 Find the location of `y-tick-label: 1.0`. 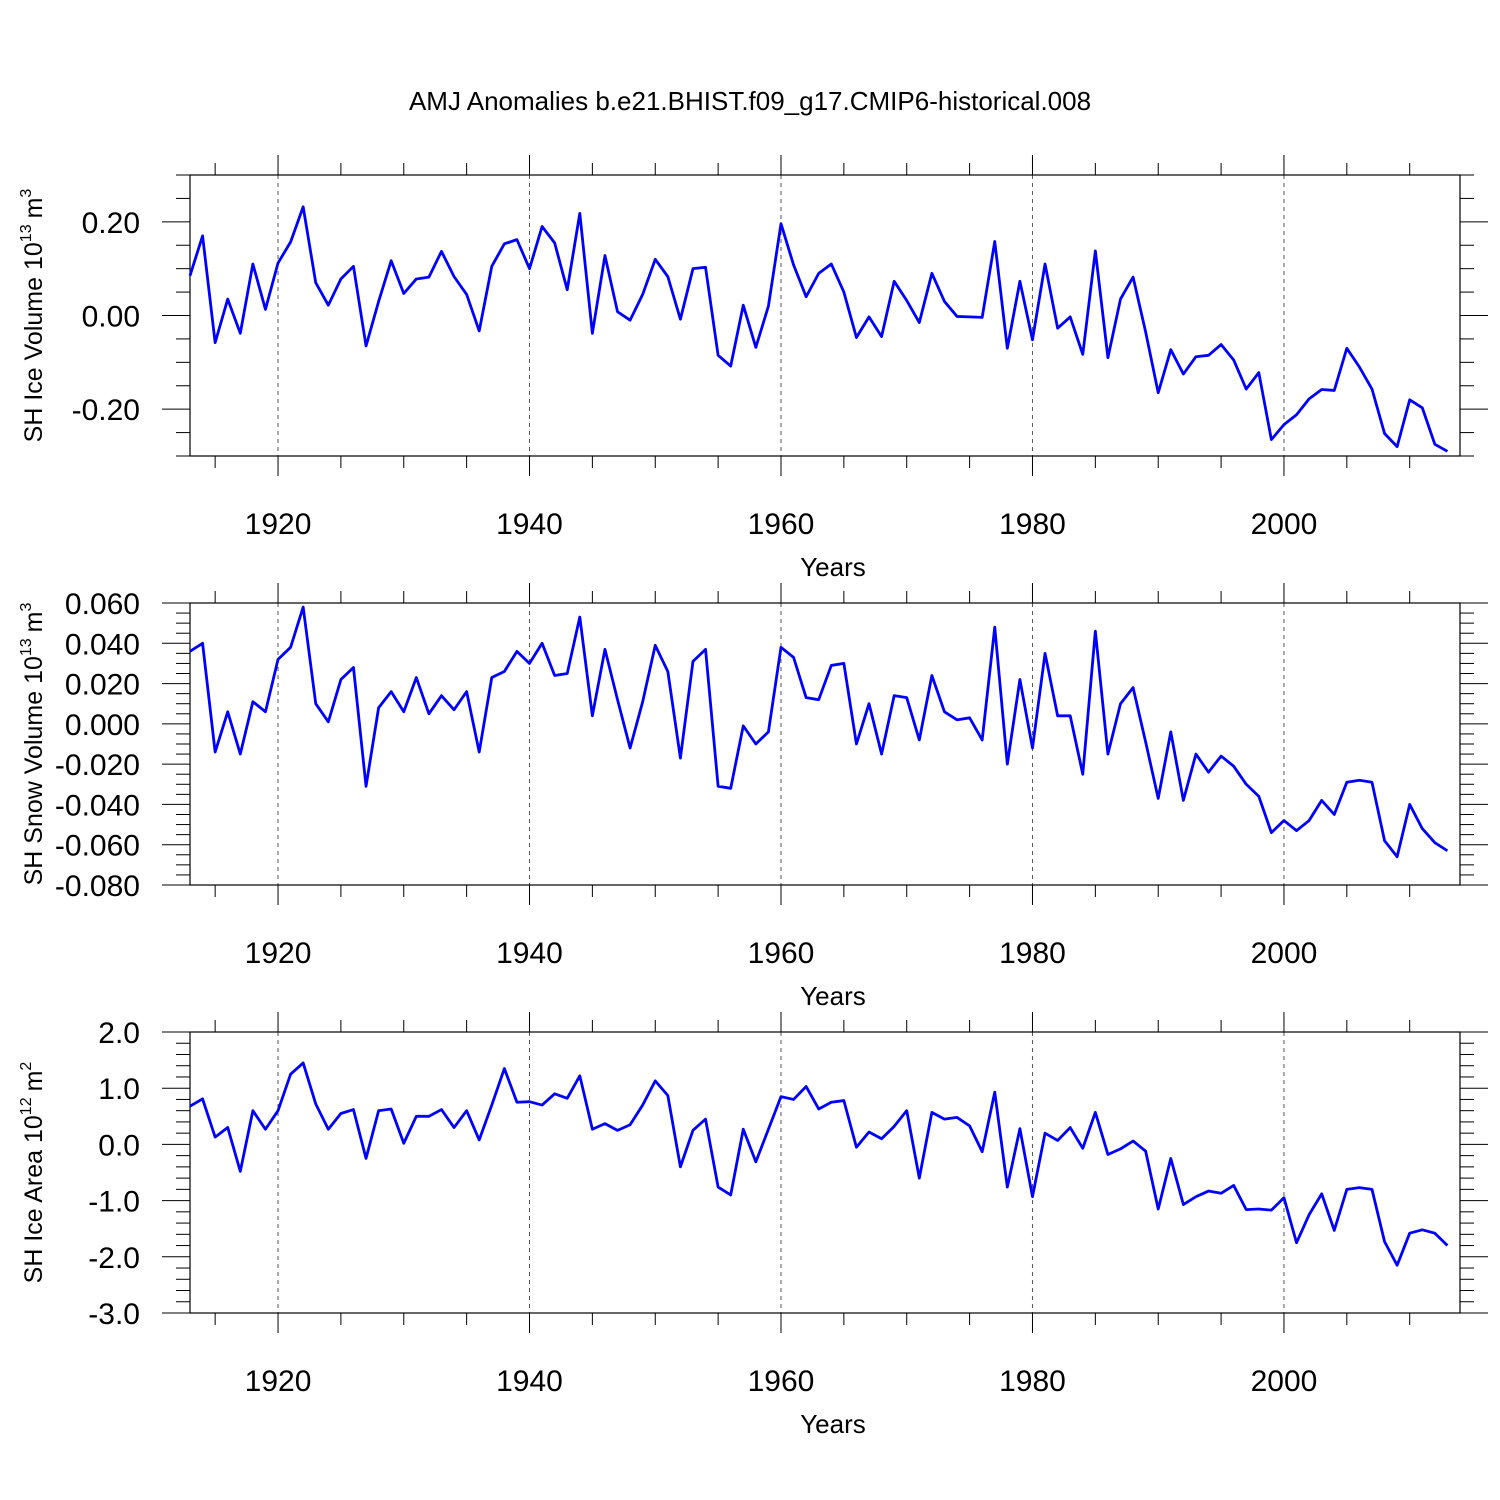

y-tick-label: 1.0 is located at coordinates (119, 1089).